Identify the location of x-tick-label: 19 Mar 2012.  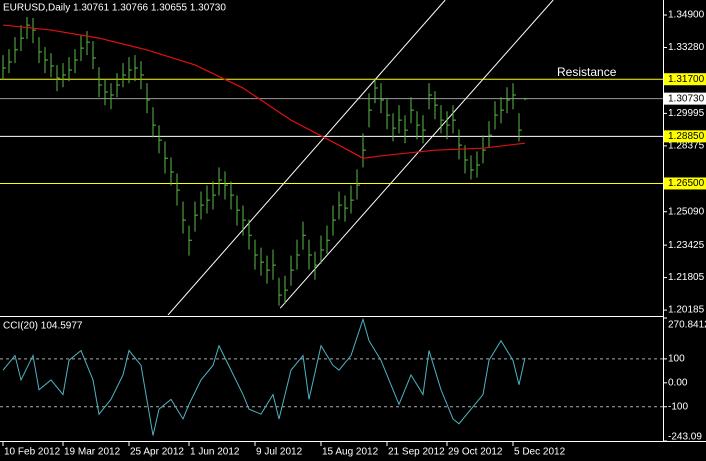
(92, 452).